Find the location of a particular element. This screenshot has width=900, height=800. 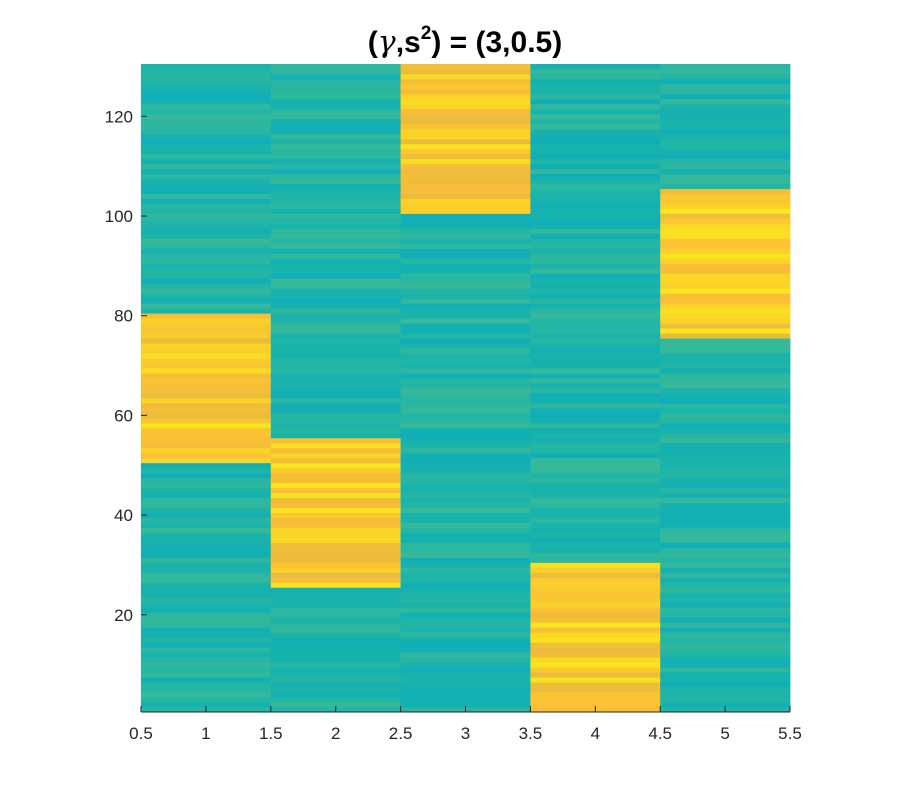

x-tick-label: 3 is located at coordinates (465, 733).